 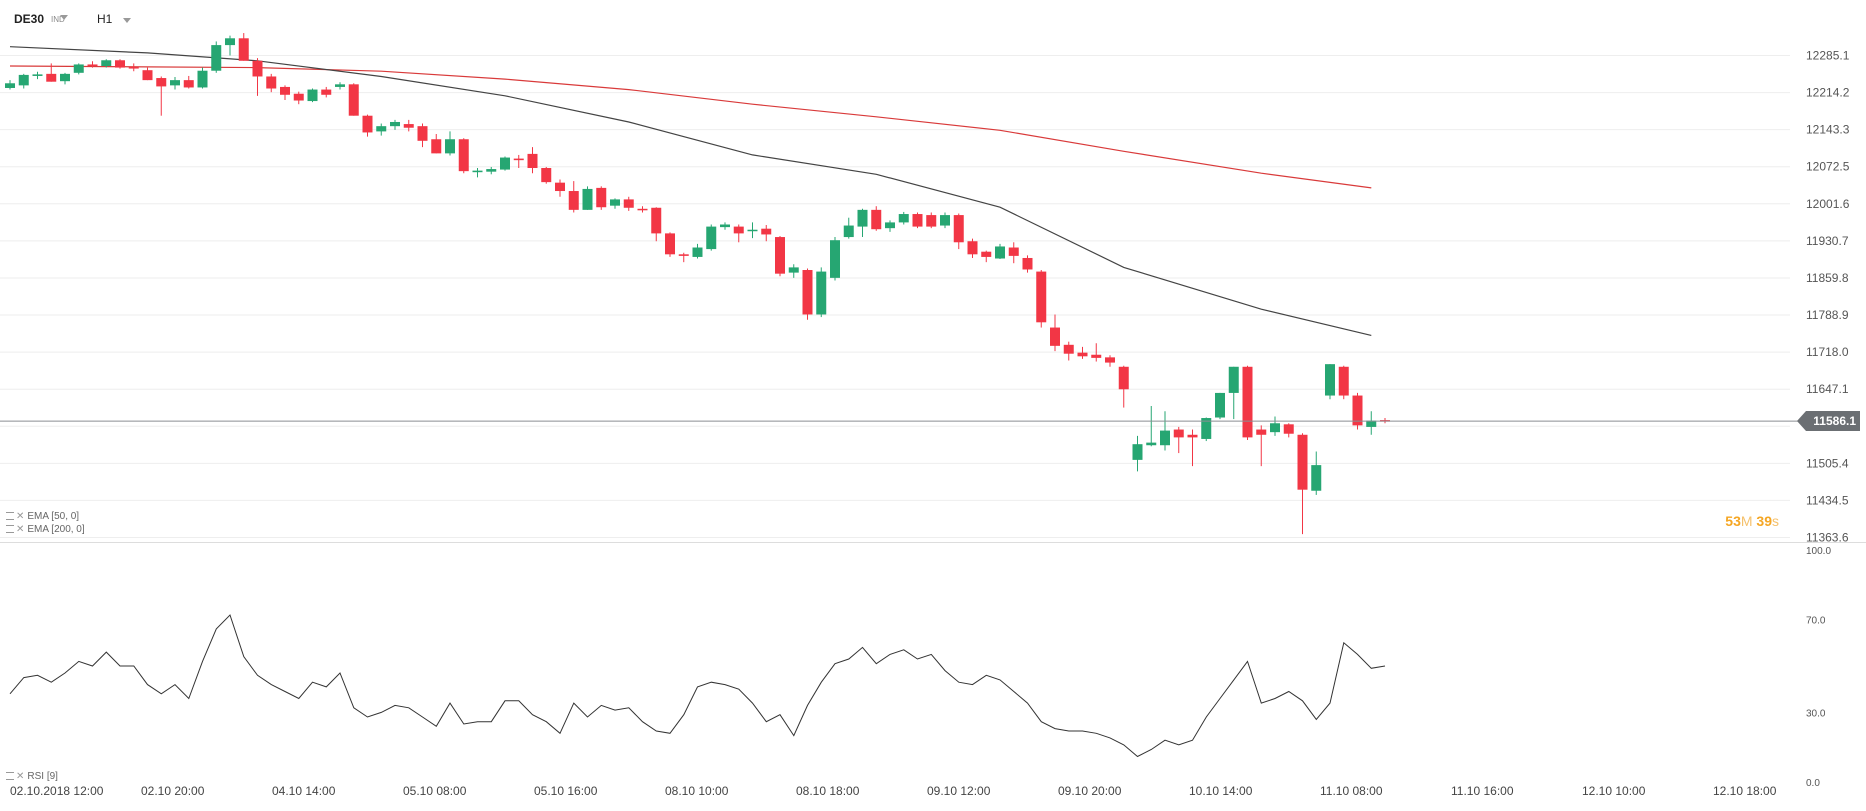 What do you see at coordinates (1816, 621) in the screenshot?
I see `rsi-tick-label: 70.0` at bounding box center [1816, 621].